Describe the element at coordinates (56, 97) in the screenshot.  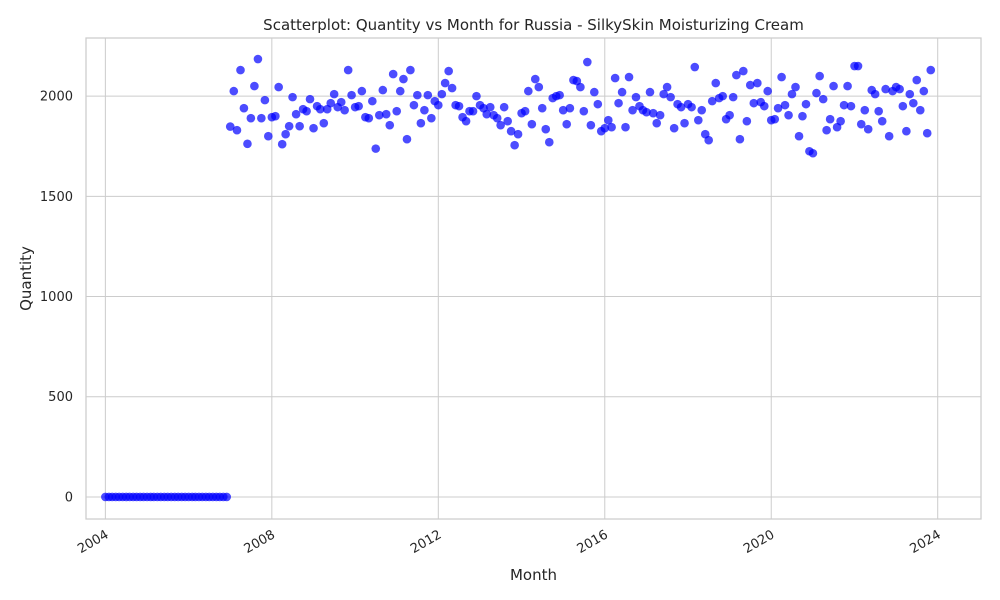
I see `y-tick-label: 2000` at that location.